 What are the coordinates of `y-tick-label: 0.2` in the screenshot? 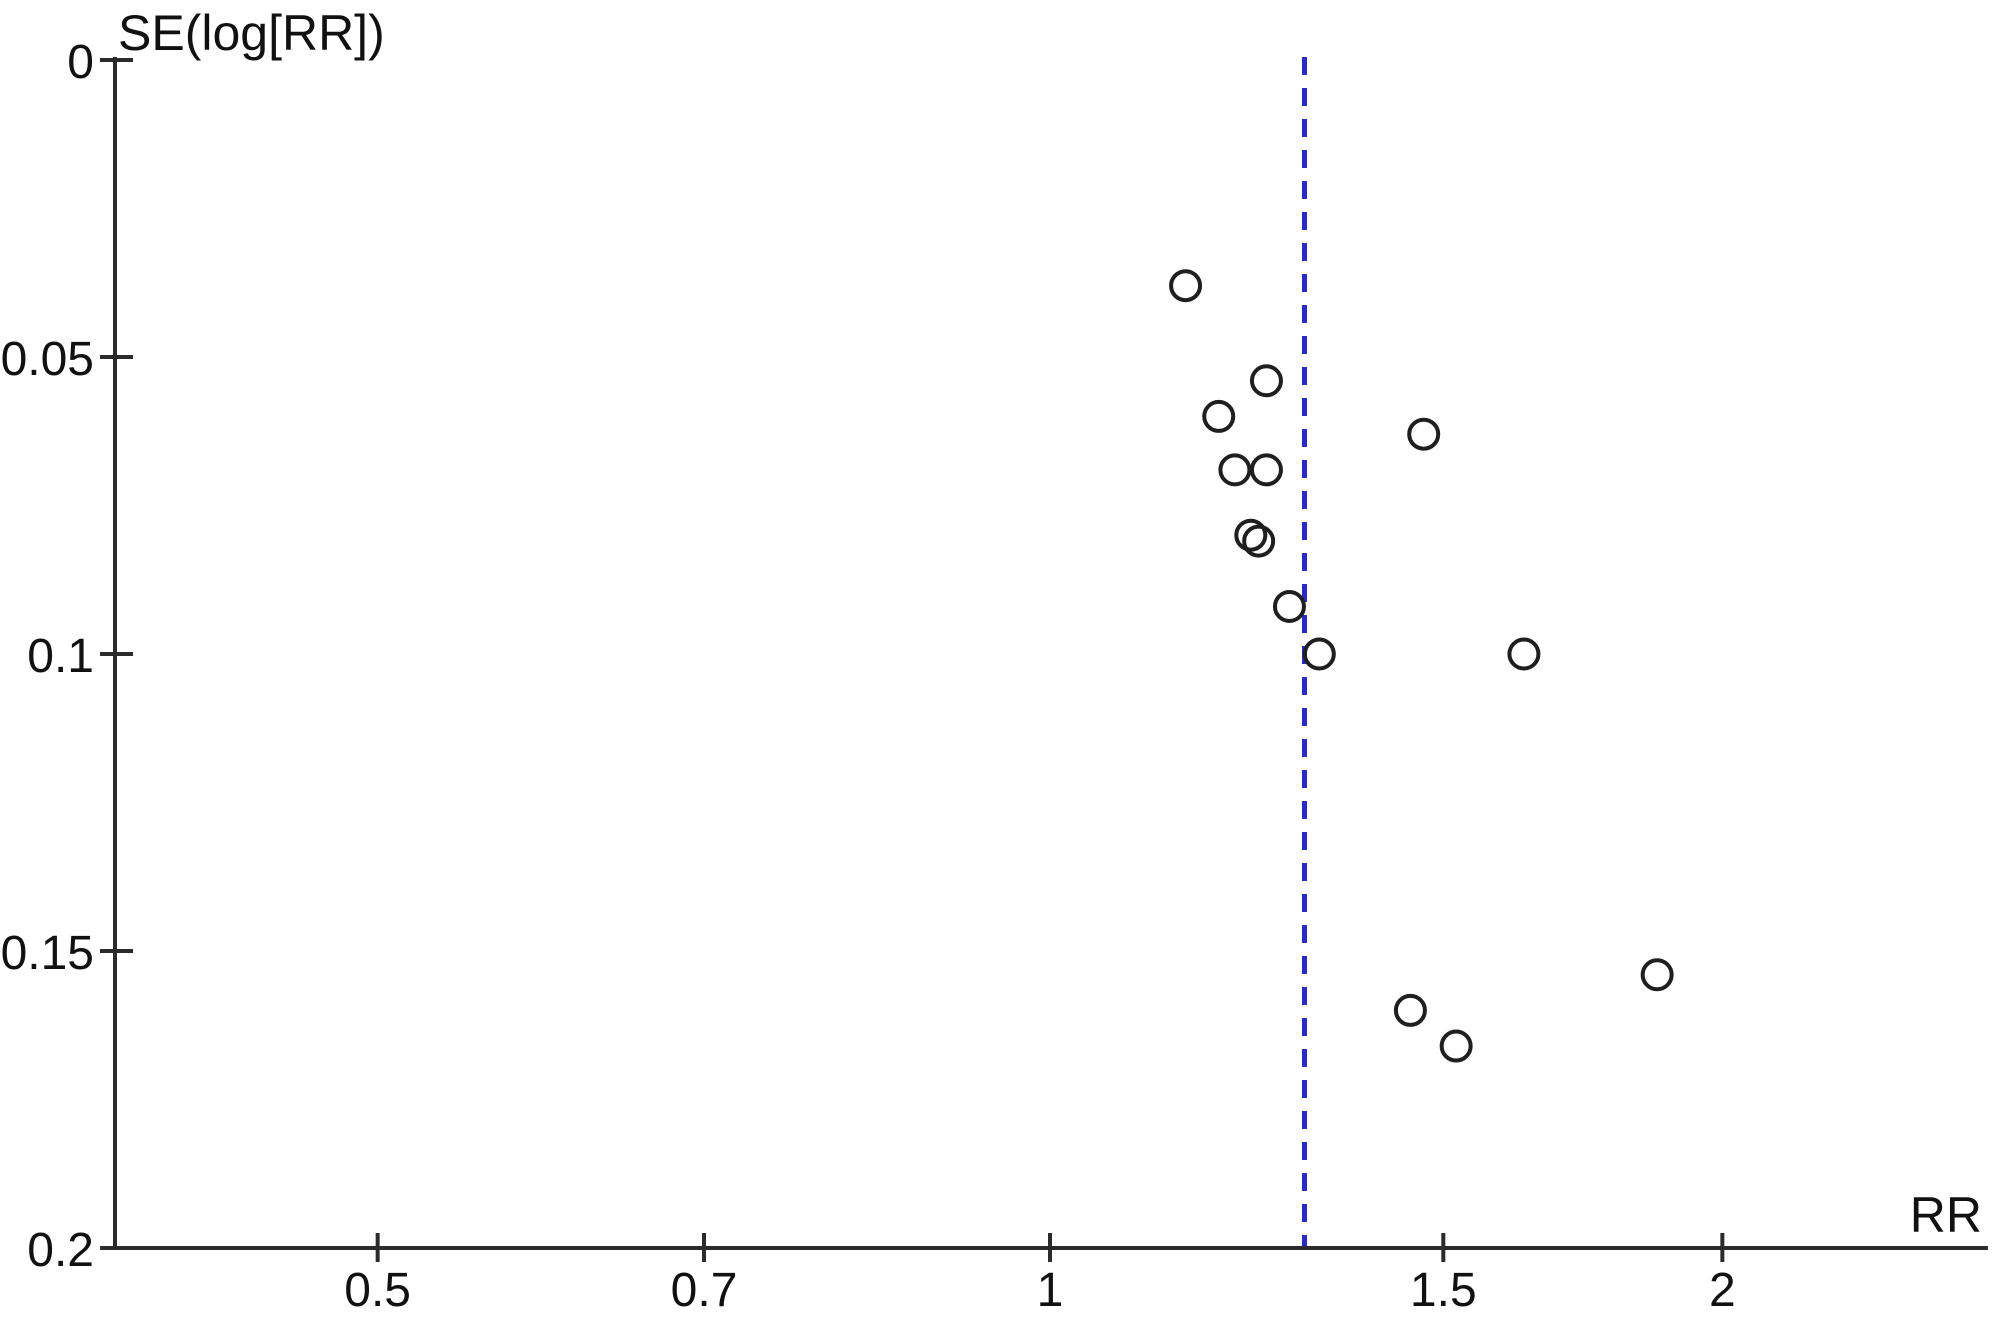 It's located at (60, 1250).